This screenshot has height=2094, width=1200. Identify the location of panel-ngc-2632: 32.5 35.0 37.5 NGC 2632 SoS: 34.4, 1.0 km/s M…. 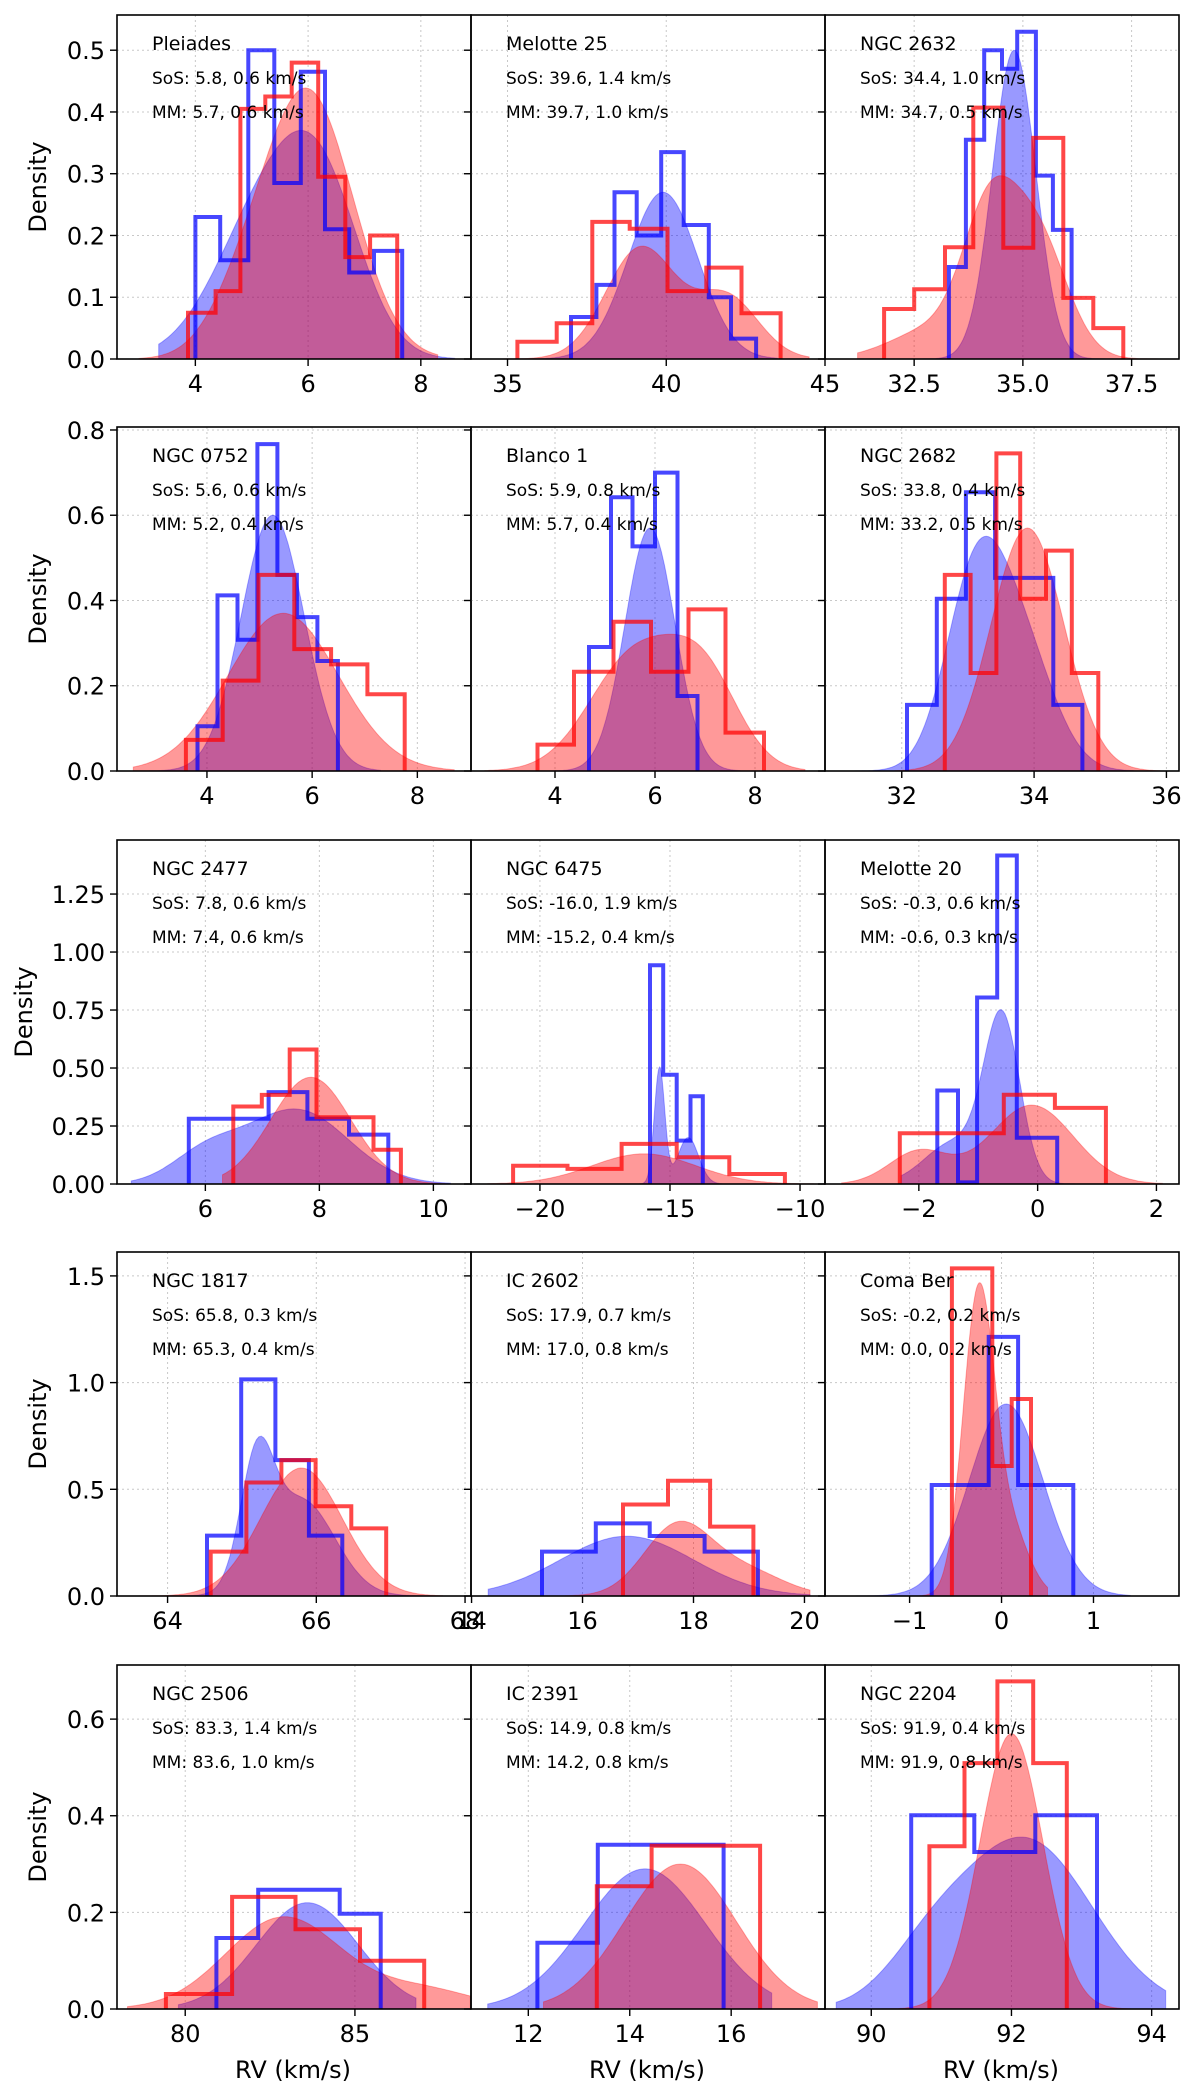
(999, 206).